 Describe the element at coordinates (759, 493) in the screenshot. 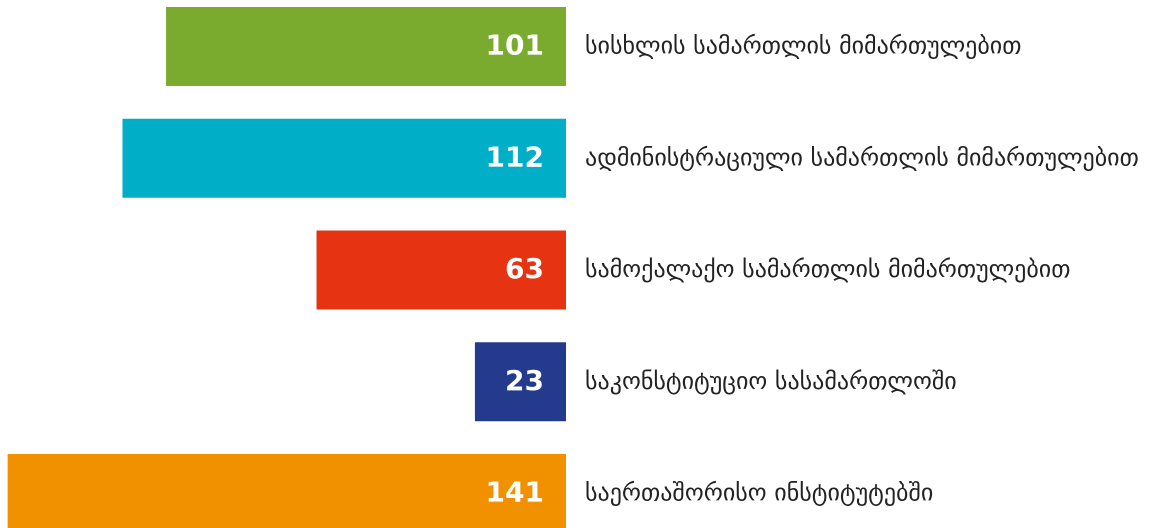

I see `category-label: საერთაშორისო ინსტიტუტებში` at that location.